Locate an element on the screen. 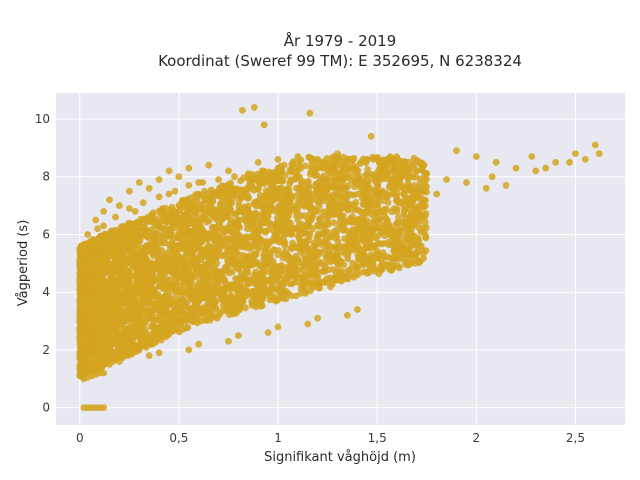 This screenshot has width=640, height=480. y-tick-label: 4 is located at coordinates (46, 292).